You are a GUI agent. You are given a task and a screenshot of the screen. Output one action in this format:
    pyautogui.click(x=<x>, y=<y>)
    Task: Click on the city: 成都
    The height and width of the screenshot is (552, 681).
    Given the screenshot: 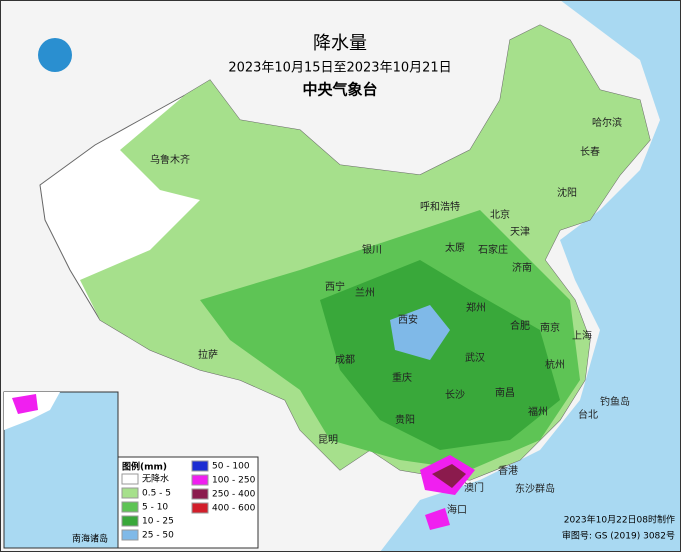 What is the action you would take?
    pyautogui.click(x=345, y=360)
    